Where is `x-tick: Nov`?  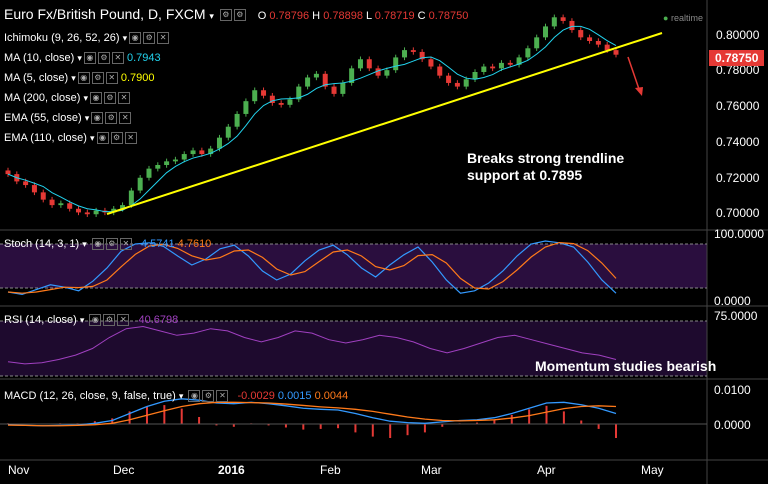 x-tick: Nov is located at coordinates (19, 470).